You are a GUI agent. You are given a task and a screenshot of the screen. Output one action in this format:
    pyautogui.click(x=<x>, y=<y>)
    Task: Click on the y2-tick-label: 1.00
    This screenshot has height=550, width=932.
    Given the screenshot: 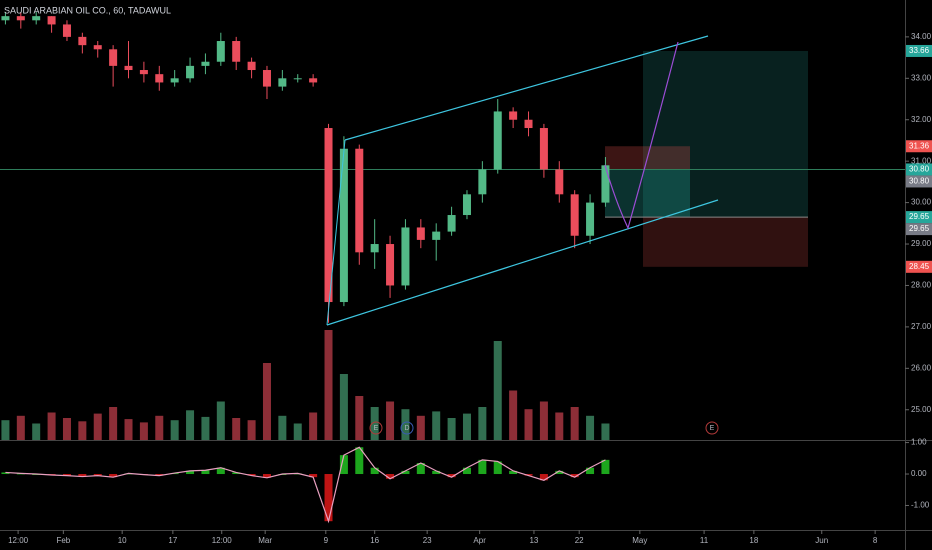 What is the action you would take?
    pyautogui.click(x=919, y=442)
    